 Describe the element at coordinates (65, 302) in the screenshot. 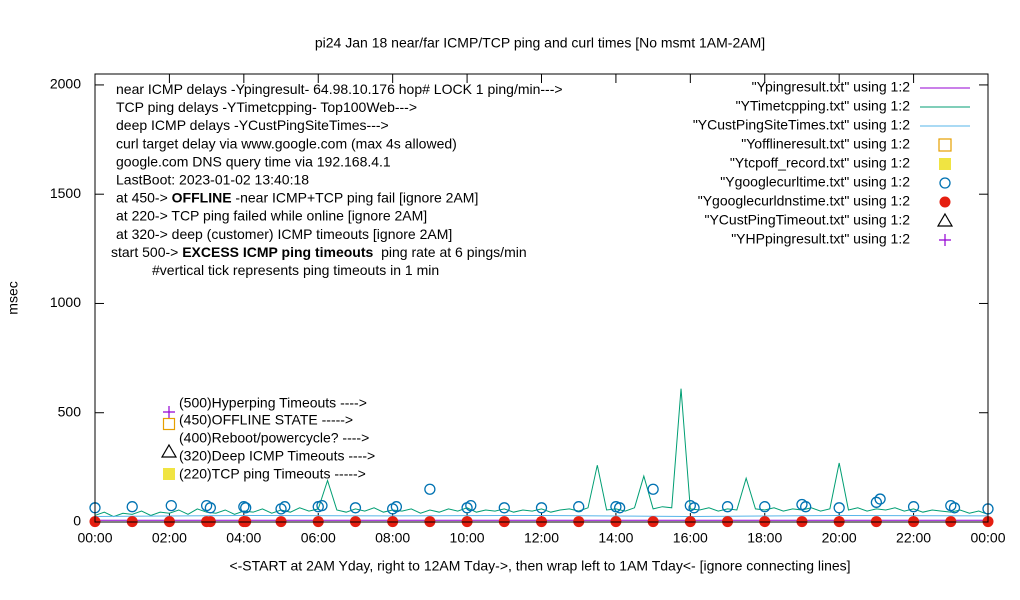

I see `y-tick-label: 1000` at that location.